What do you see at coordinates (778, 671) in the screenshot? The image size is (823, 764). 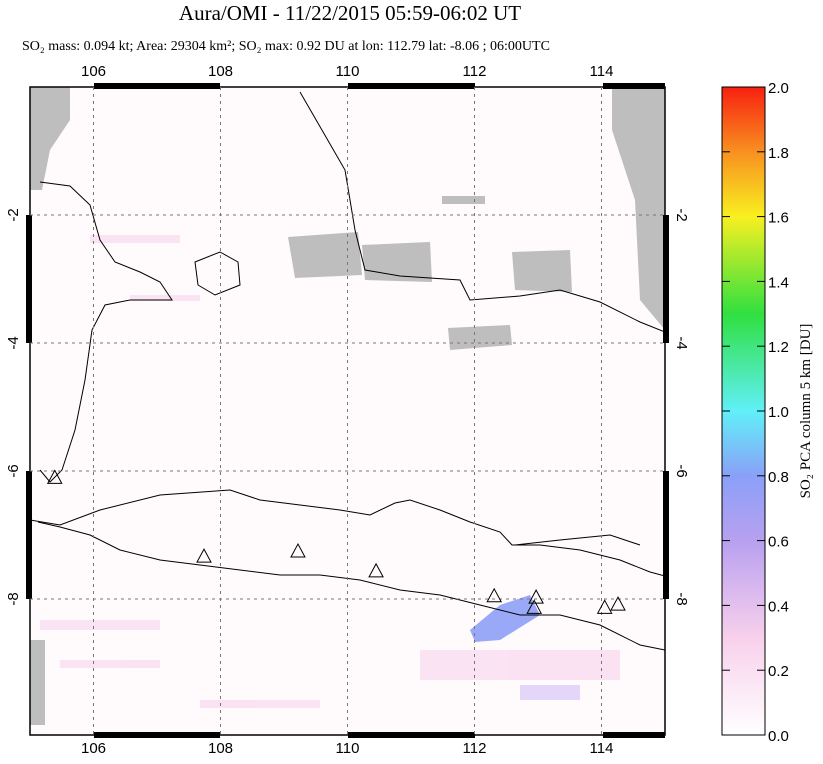 I see `colorbar-tick-label: 0.2` at bounding box center [778, 671].